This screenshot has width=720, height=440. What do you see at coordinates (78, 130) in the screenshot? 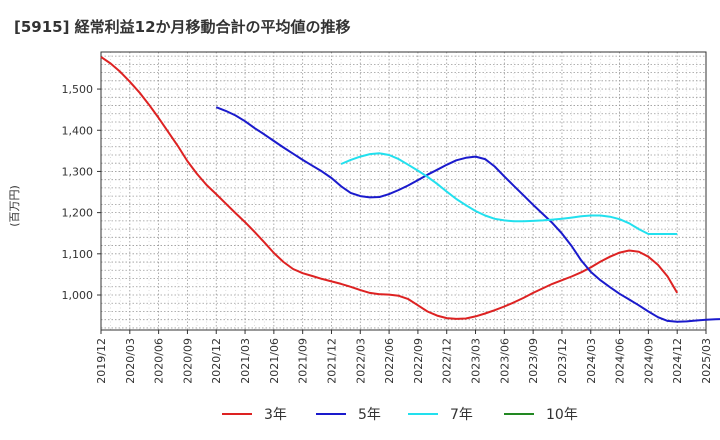
I see `y-tick-label: 1,400` at bounding box center [78, 130].